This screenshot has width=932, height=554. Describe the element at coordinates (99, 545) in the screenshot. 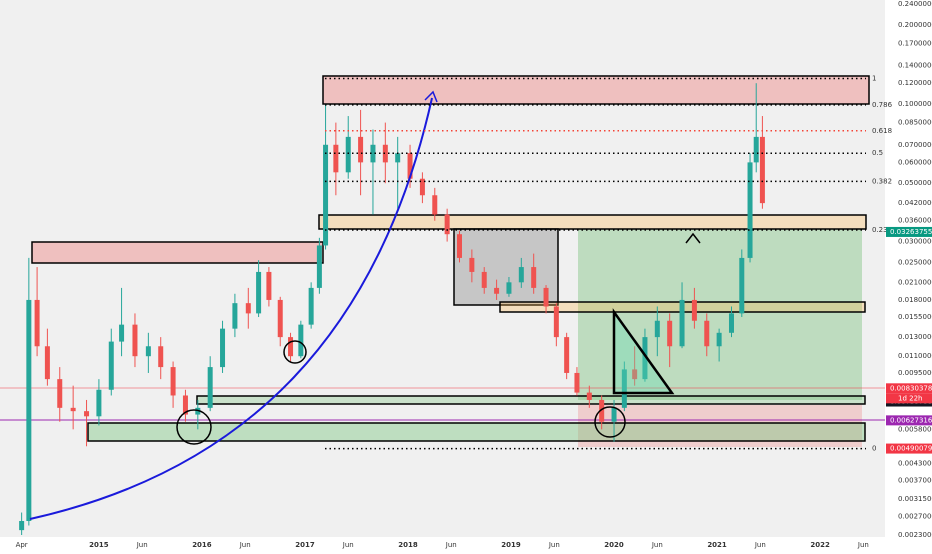

I see `x-tick-label: 2015` at that location.